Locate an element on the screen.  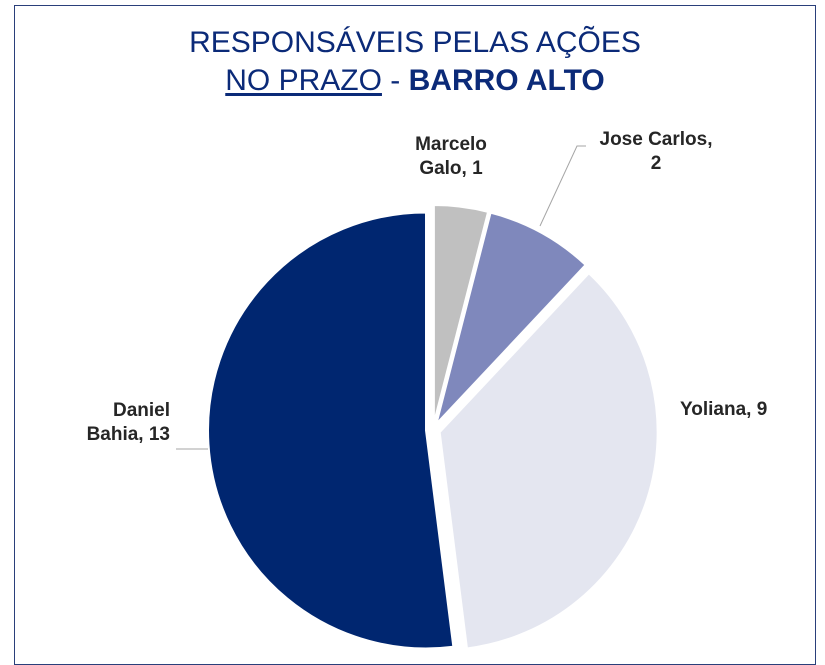
chart-title-bold: BARRO ALTO is located at coordinates (506, 80).